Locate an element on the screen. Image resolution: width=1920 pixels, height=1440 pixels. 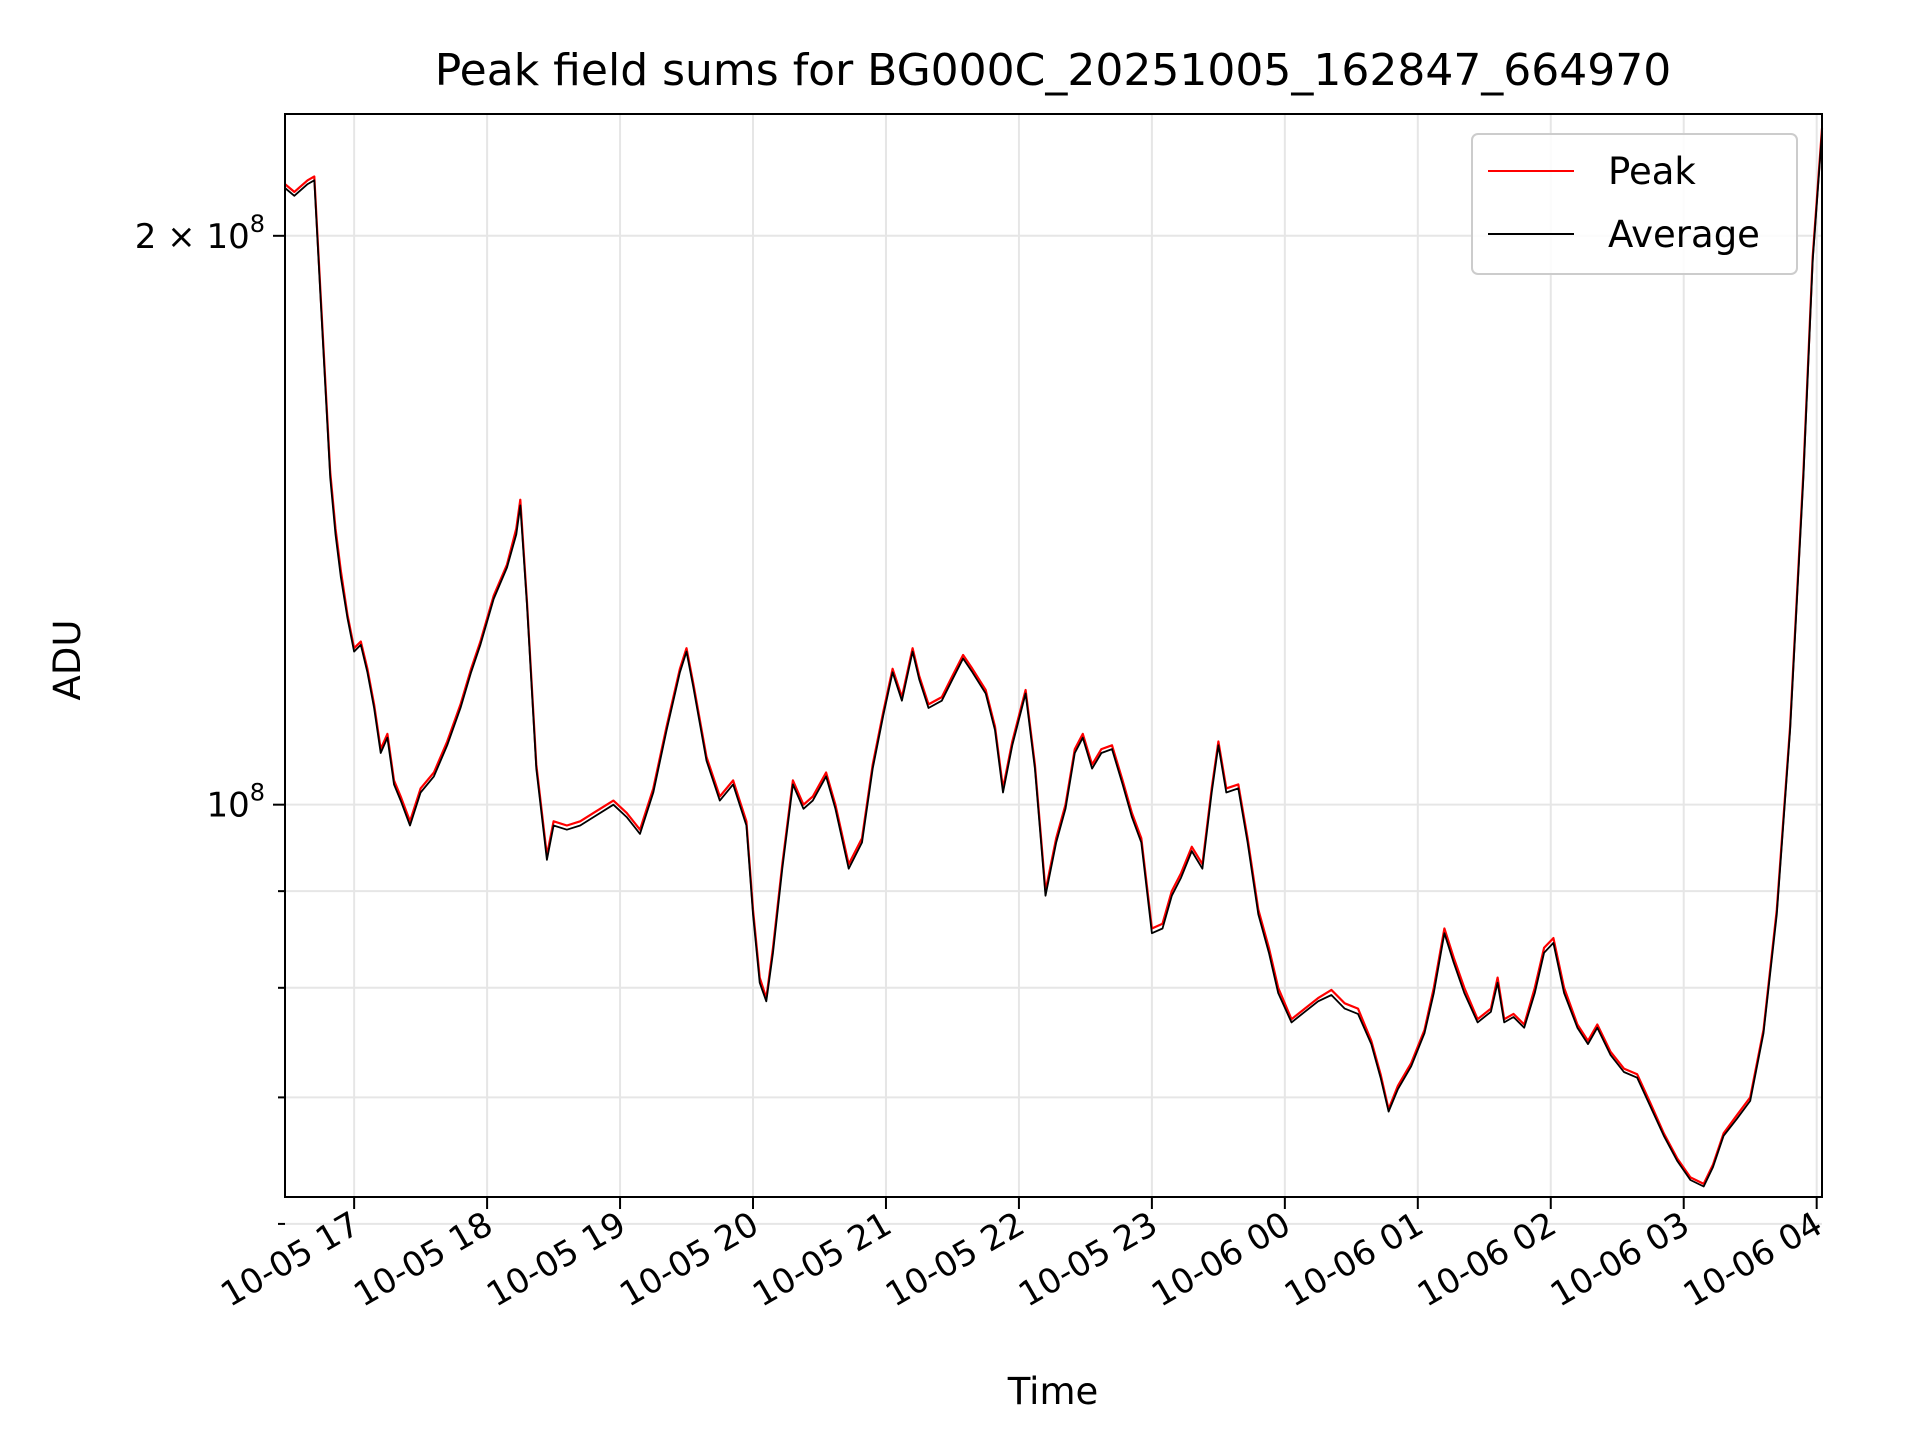
legend-peak-label: Peak is located at coordinates (1652, 171).